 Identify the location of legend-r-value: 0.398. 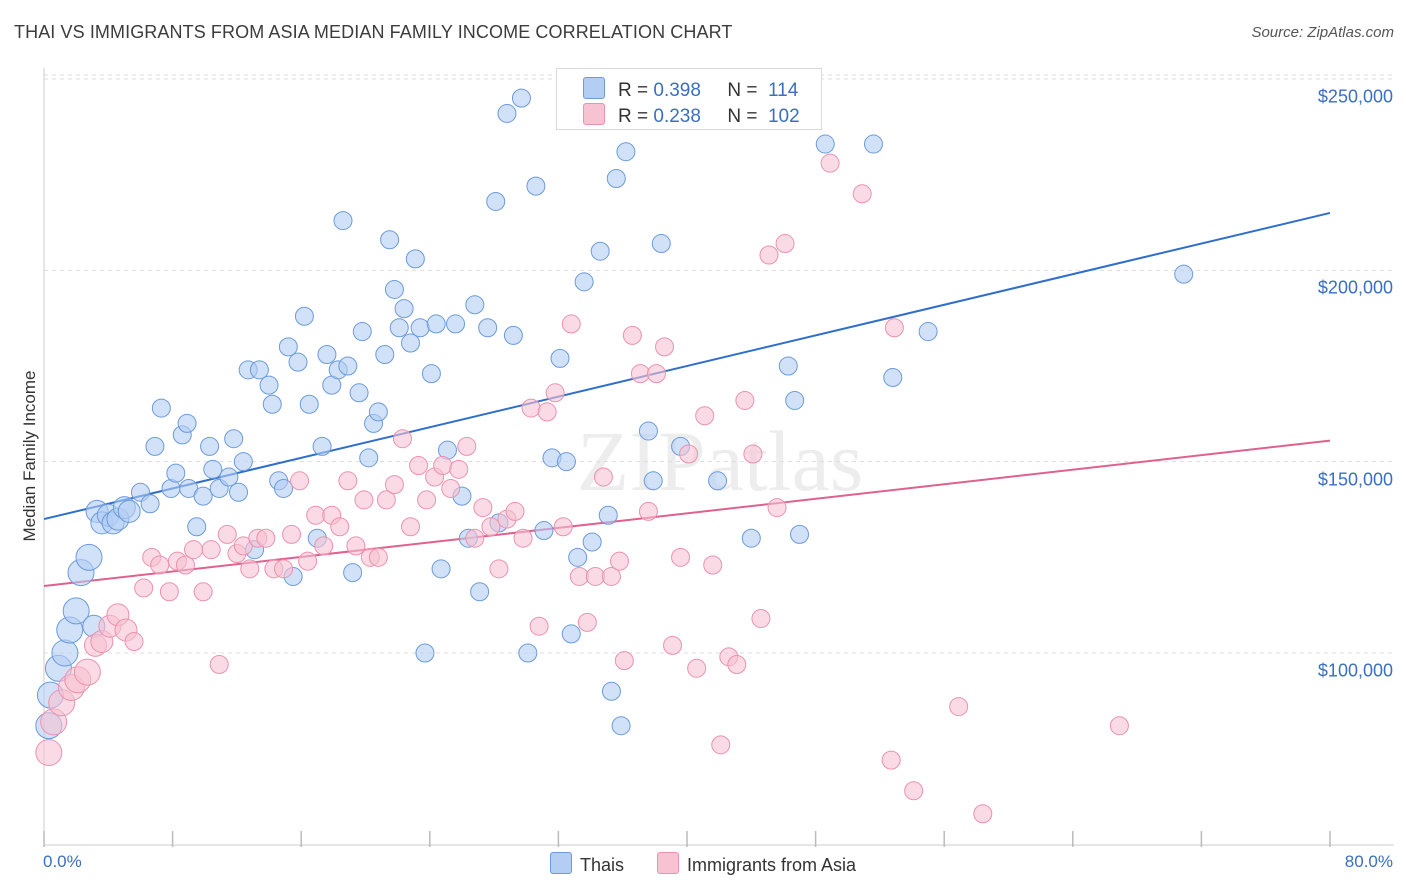
(677, 90).